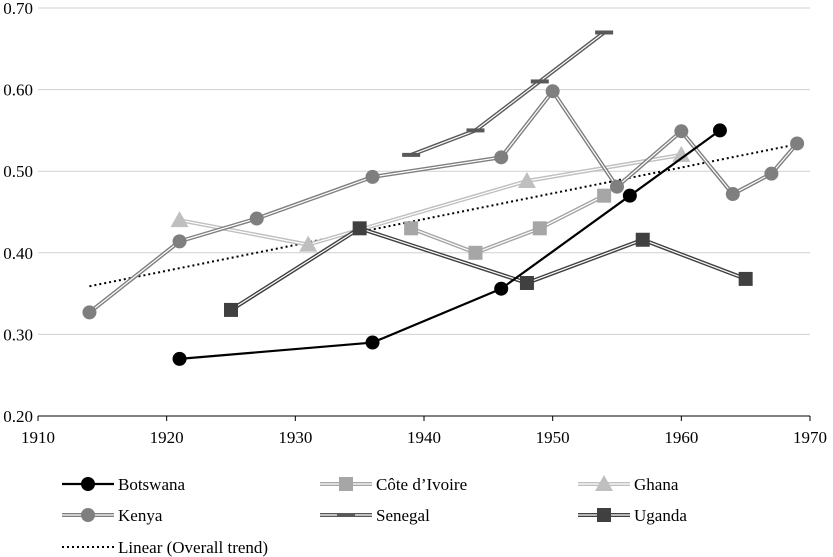 This screenshot has height=557, width=833. I want to click on x-tick-label: 1910, so click(38, 437).